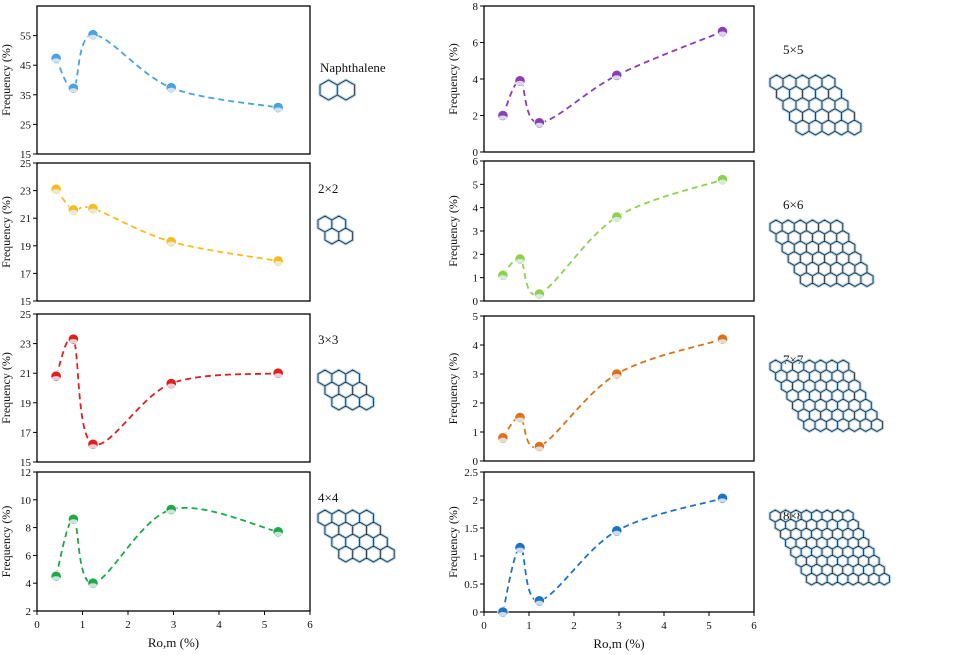  Describe the element at coordinates (709, 626) in the screenshot. I see `x-tick-label: 5` at that location.